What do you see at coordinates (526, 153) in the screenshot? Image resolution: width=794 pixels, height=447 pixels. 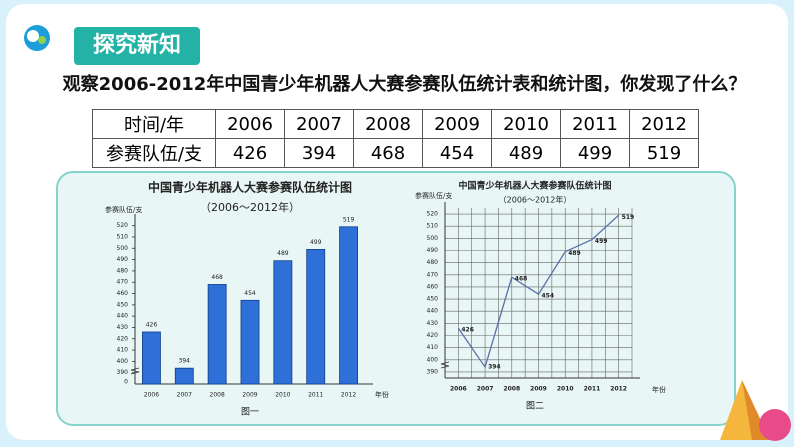 I see `table-cell: 489` at bounding box center [526, 153].